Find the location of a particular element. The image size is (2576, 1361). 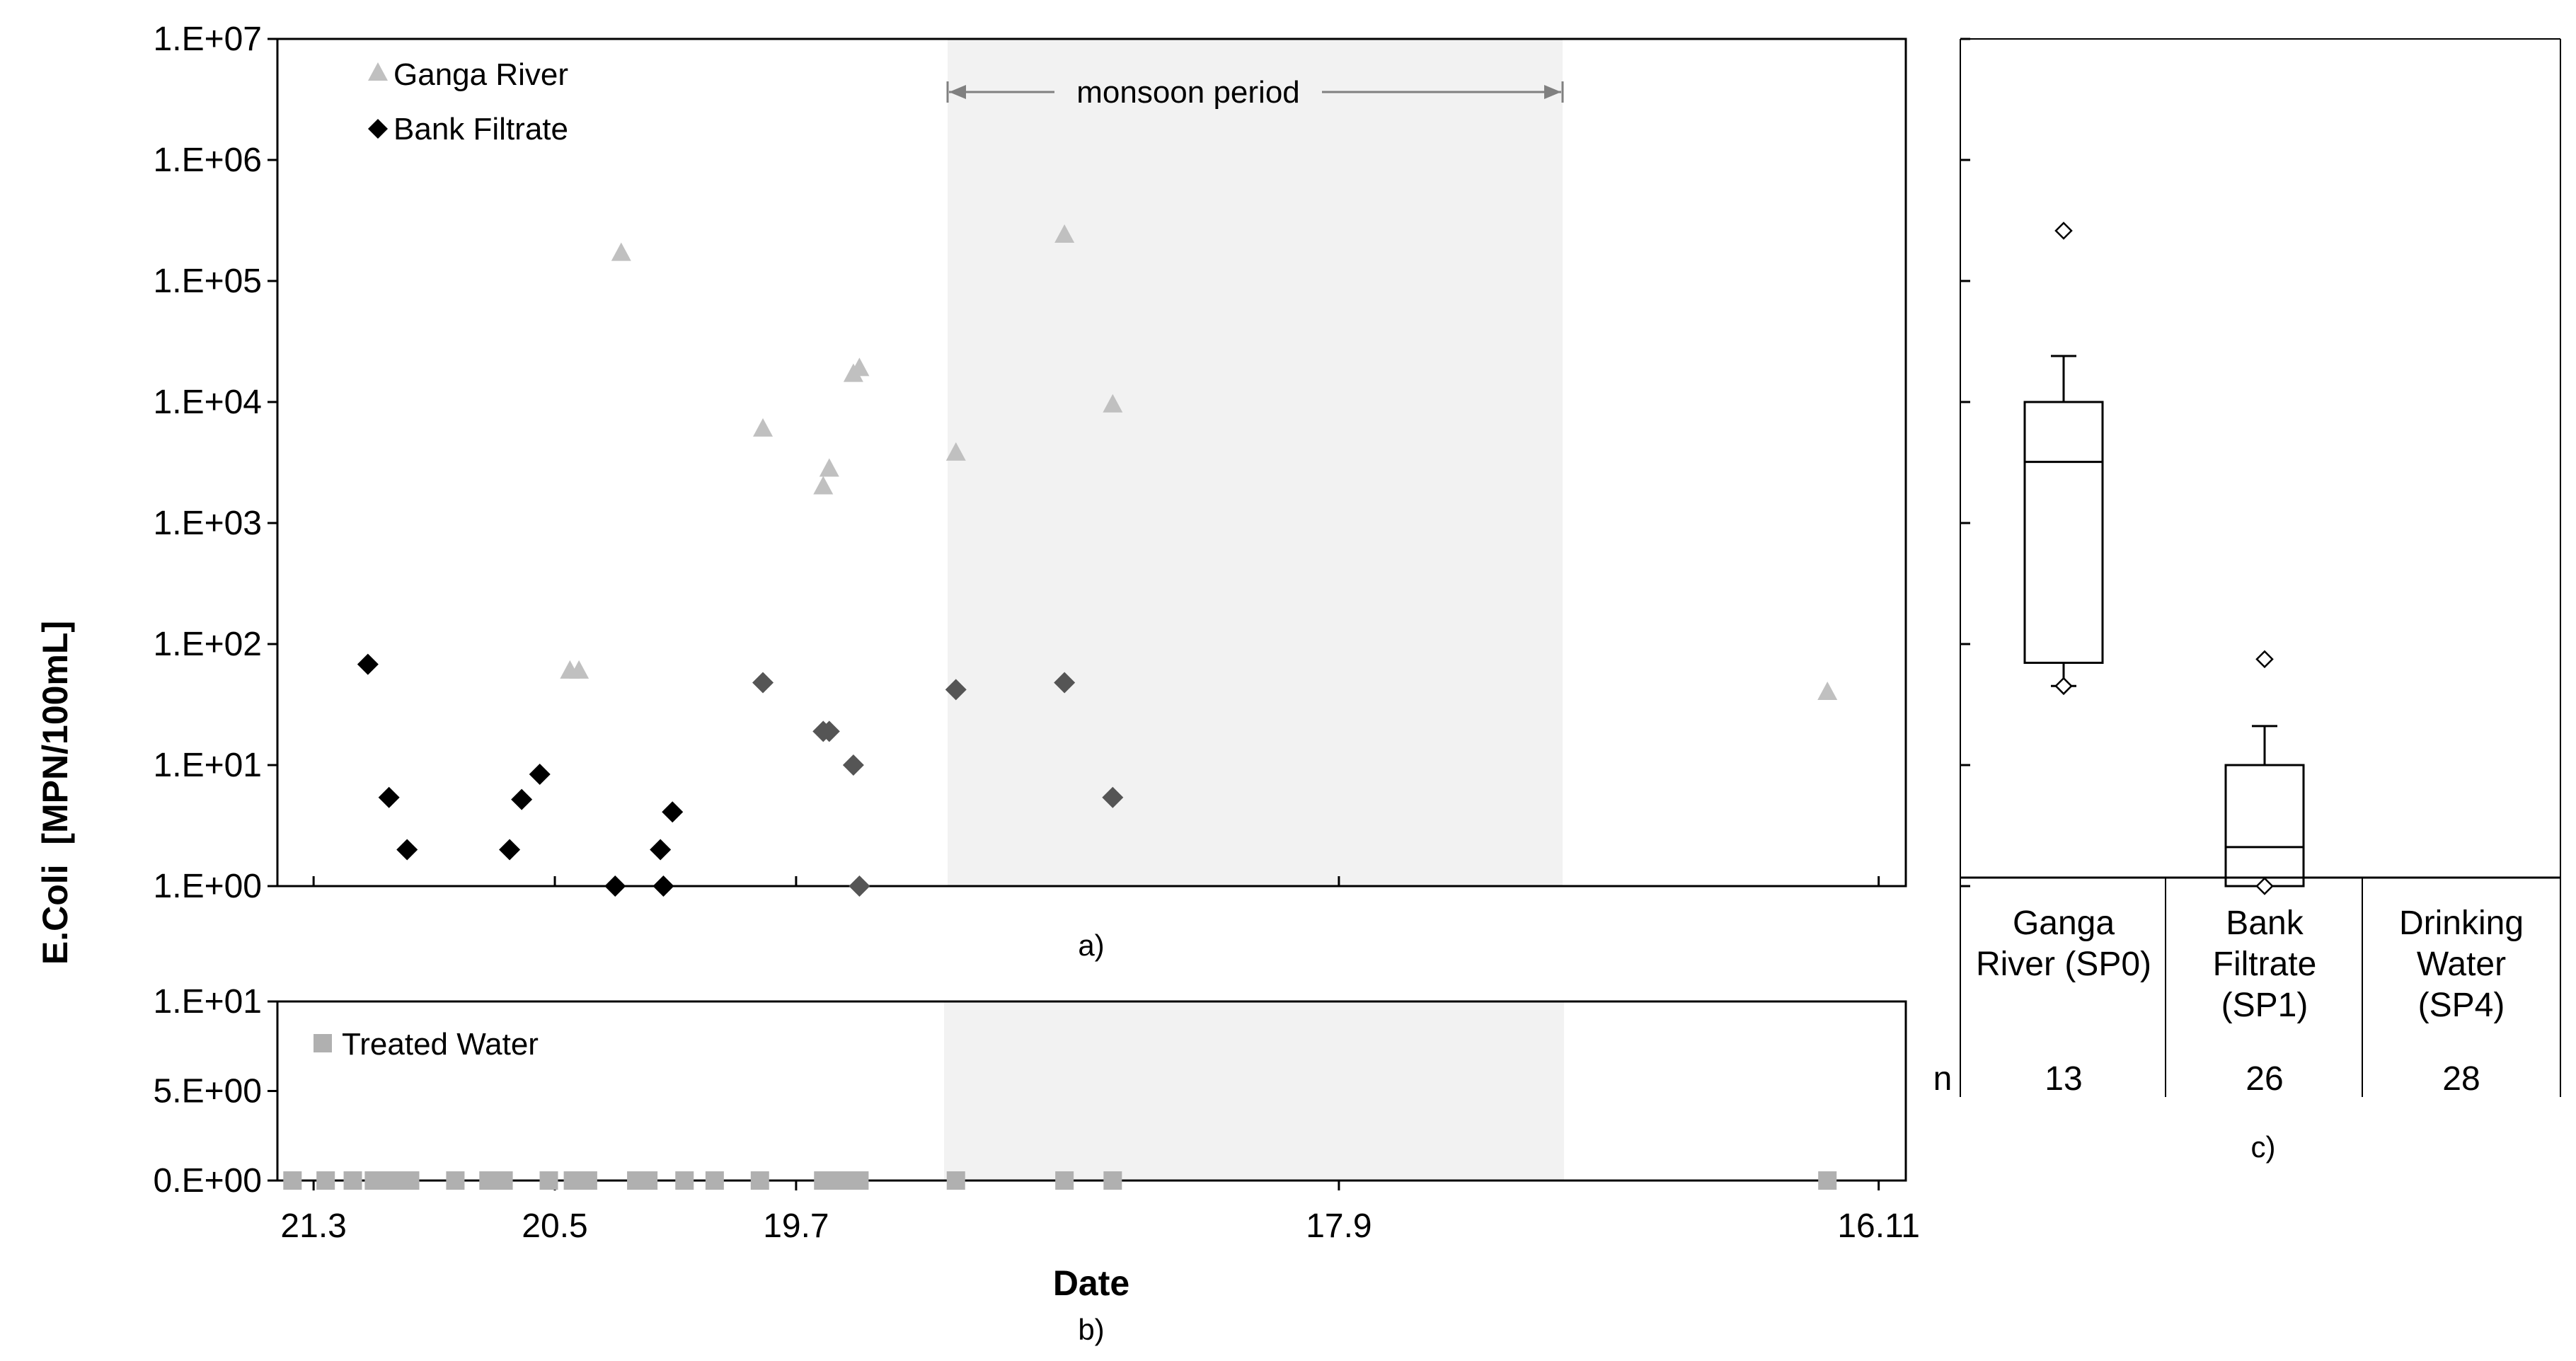

legend-treated-marker is located at coordinates (323, 1043).